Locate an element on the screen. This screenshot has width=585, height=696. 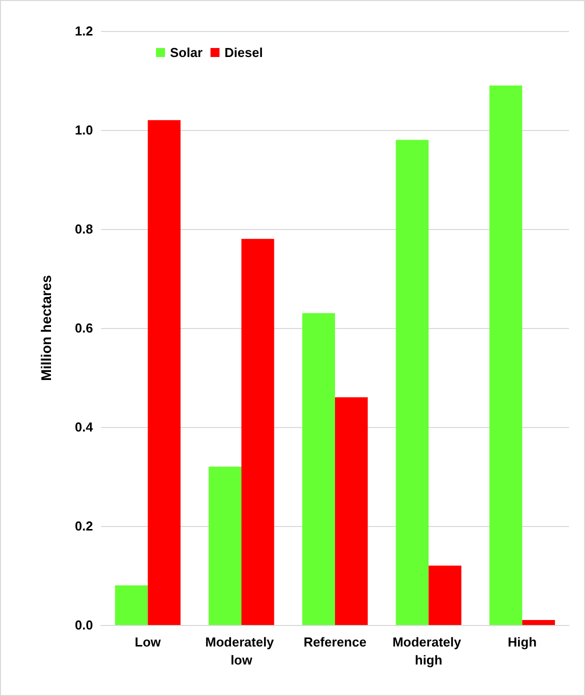
legend-label: Solar is located at coordinates (186, 52).